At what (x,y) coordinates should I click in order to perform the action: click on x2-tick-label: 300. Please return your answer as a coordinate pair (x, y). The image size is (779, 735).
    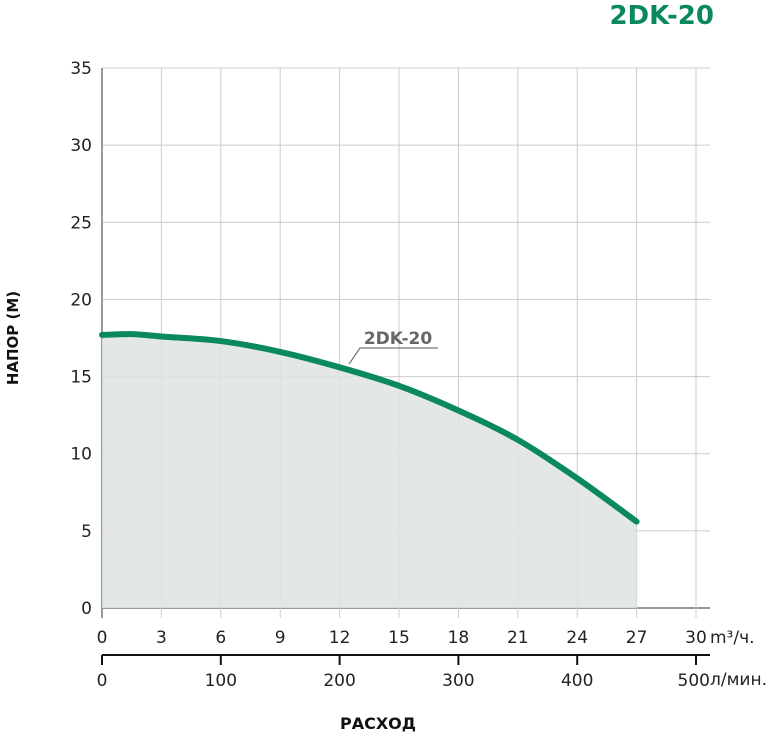
    Looking at the image, I should click on (458, 681).